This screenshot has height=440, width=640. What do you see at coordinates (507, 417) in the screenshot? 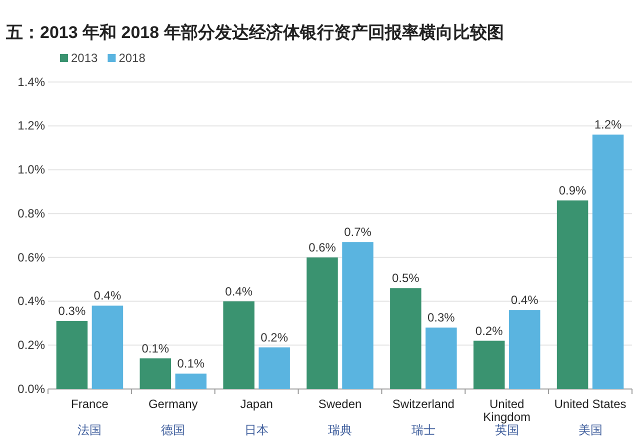
I see `x-tick-label: United Kingdom 英国` at bounding box center [507, 417].